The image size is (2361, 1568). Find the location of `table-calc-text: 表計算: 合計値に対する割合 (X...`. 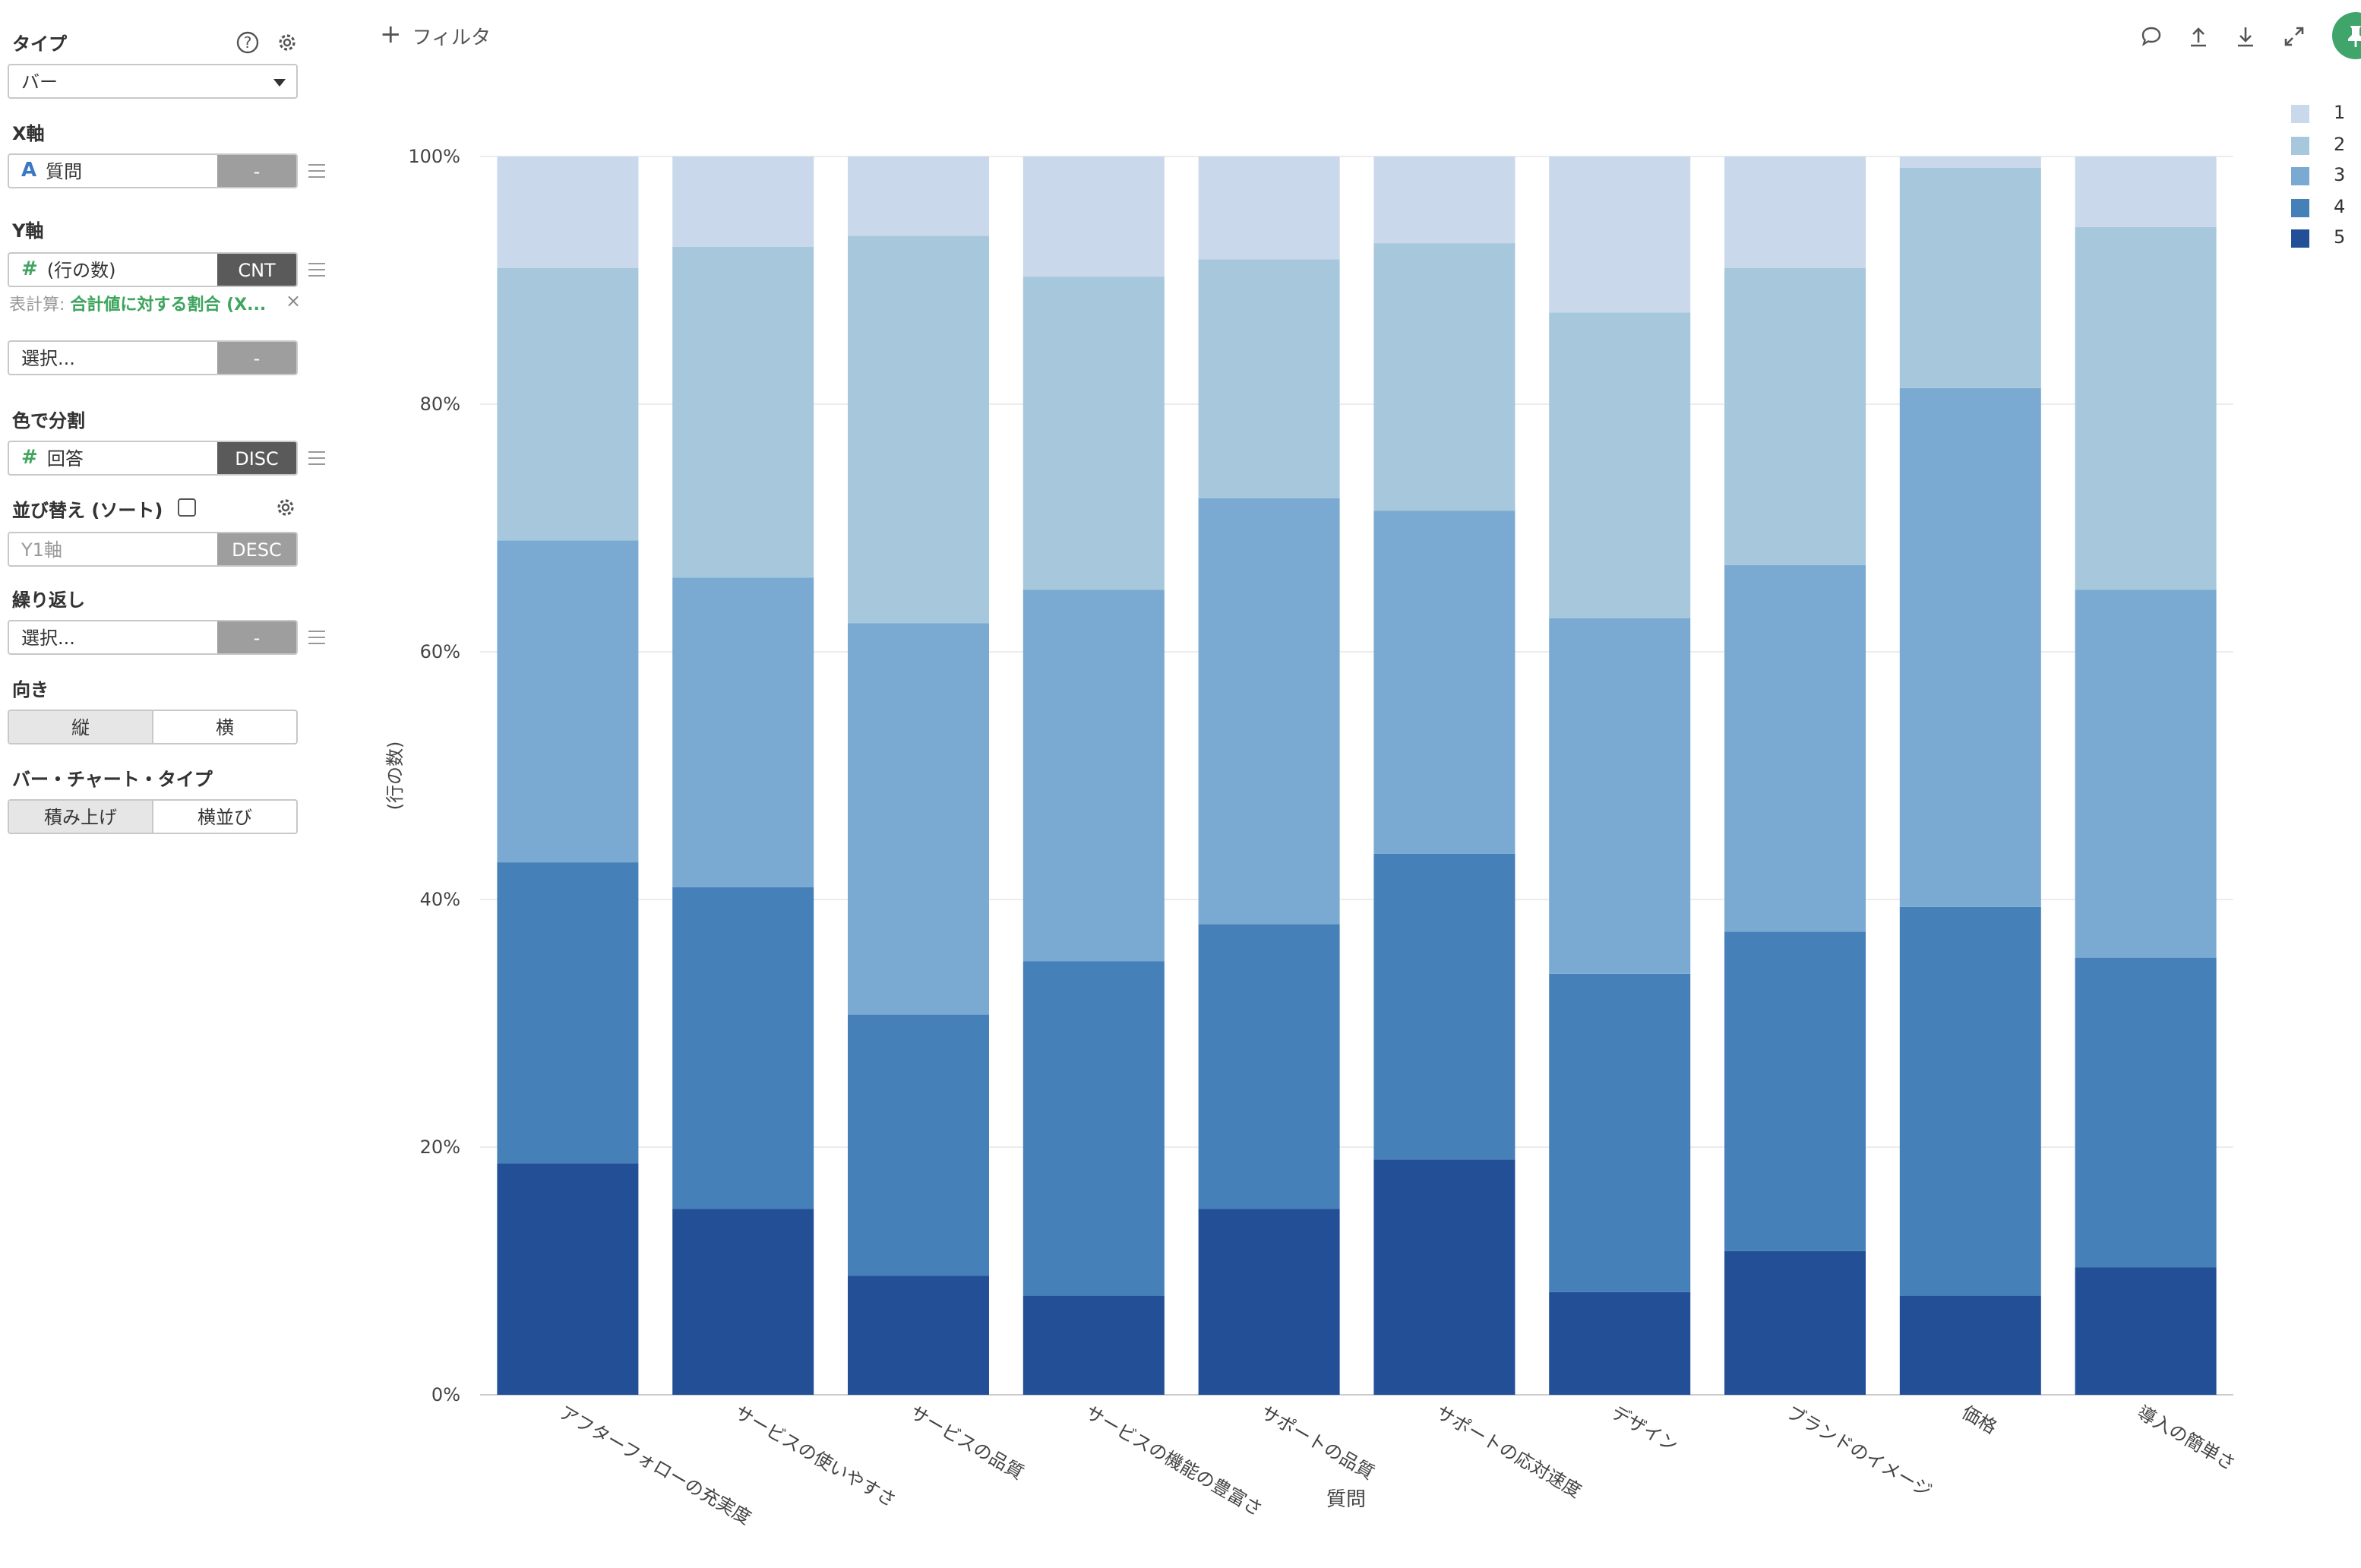

table-calc-text: 表計算: 合計値に対する割合 (X... is located at coordinates (137, 304).